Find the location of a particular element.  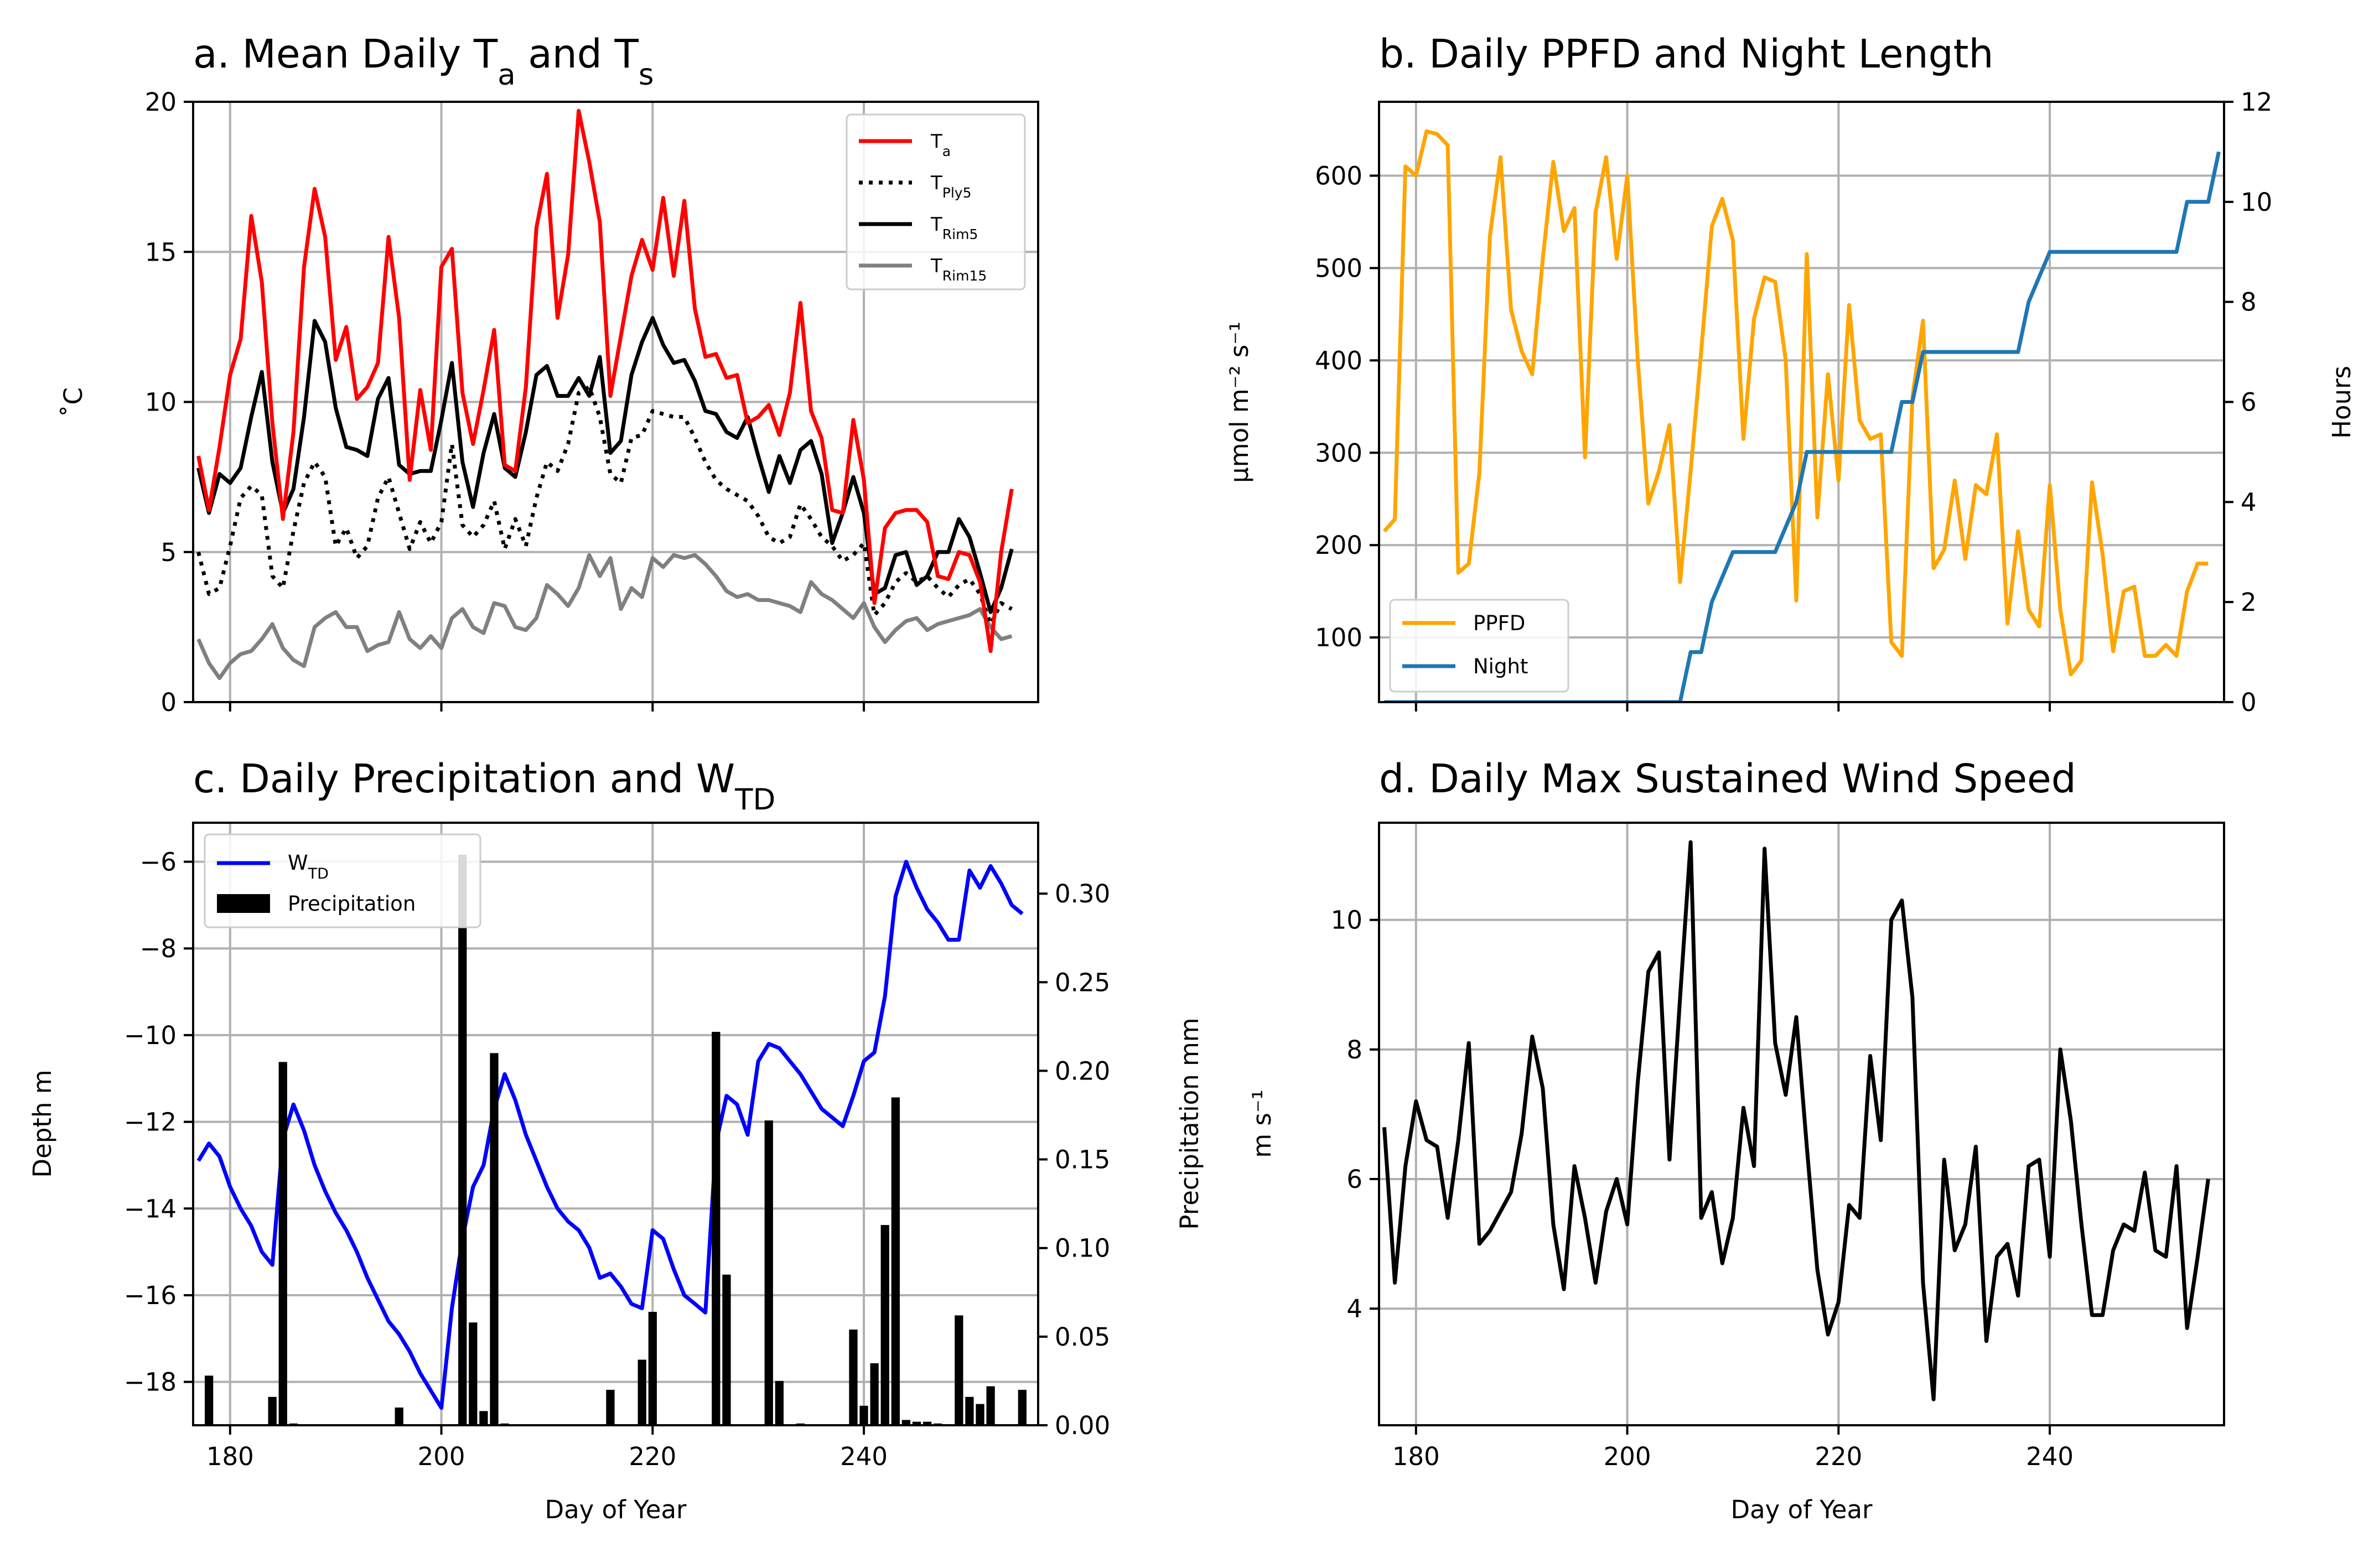

c-ytick-label-right: 0.10 is located at coordinates (1082, 1248).